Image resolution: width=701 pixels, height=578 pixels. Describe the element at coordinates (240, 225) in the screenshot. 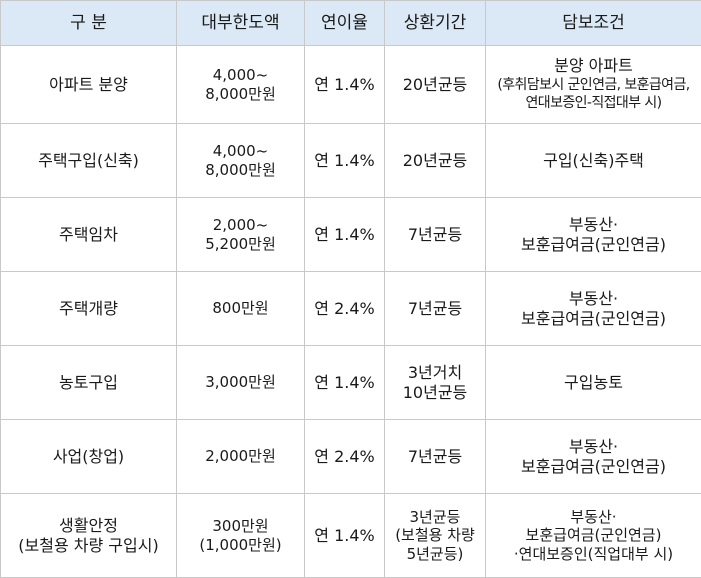

I see `limit-line: 2,000~` at that location.